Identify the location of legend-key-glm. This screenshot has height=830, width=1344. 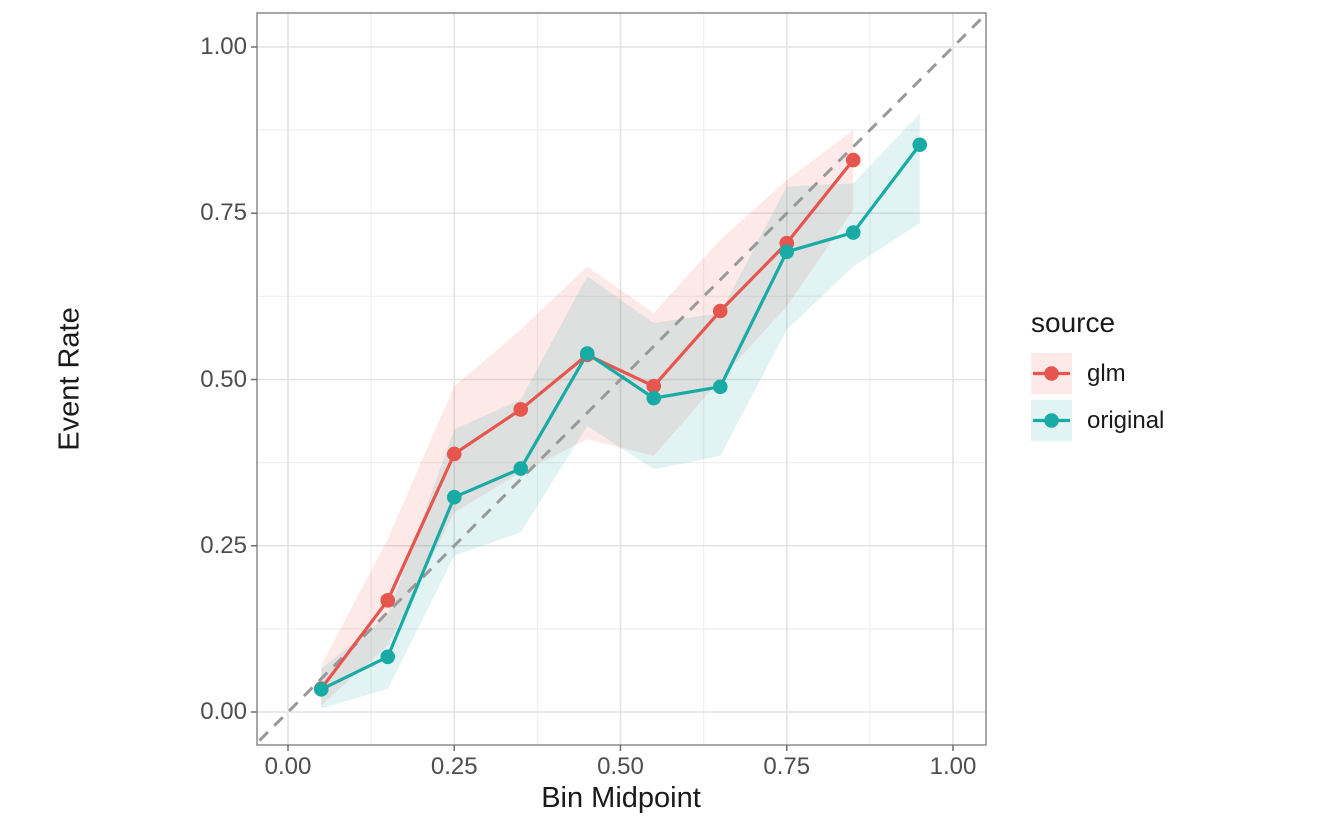
(1051, 373).